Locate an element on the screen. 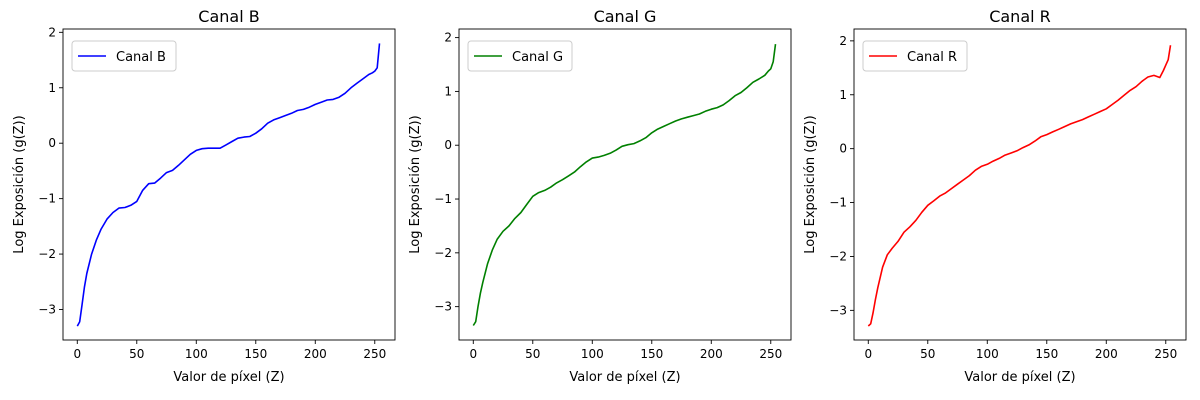 The height and width of the screenshot is (400, 1200). chart-title: Canal B is located at coordinates (228, 16).